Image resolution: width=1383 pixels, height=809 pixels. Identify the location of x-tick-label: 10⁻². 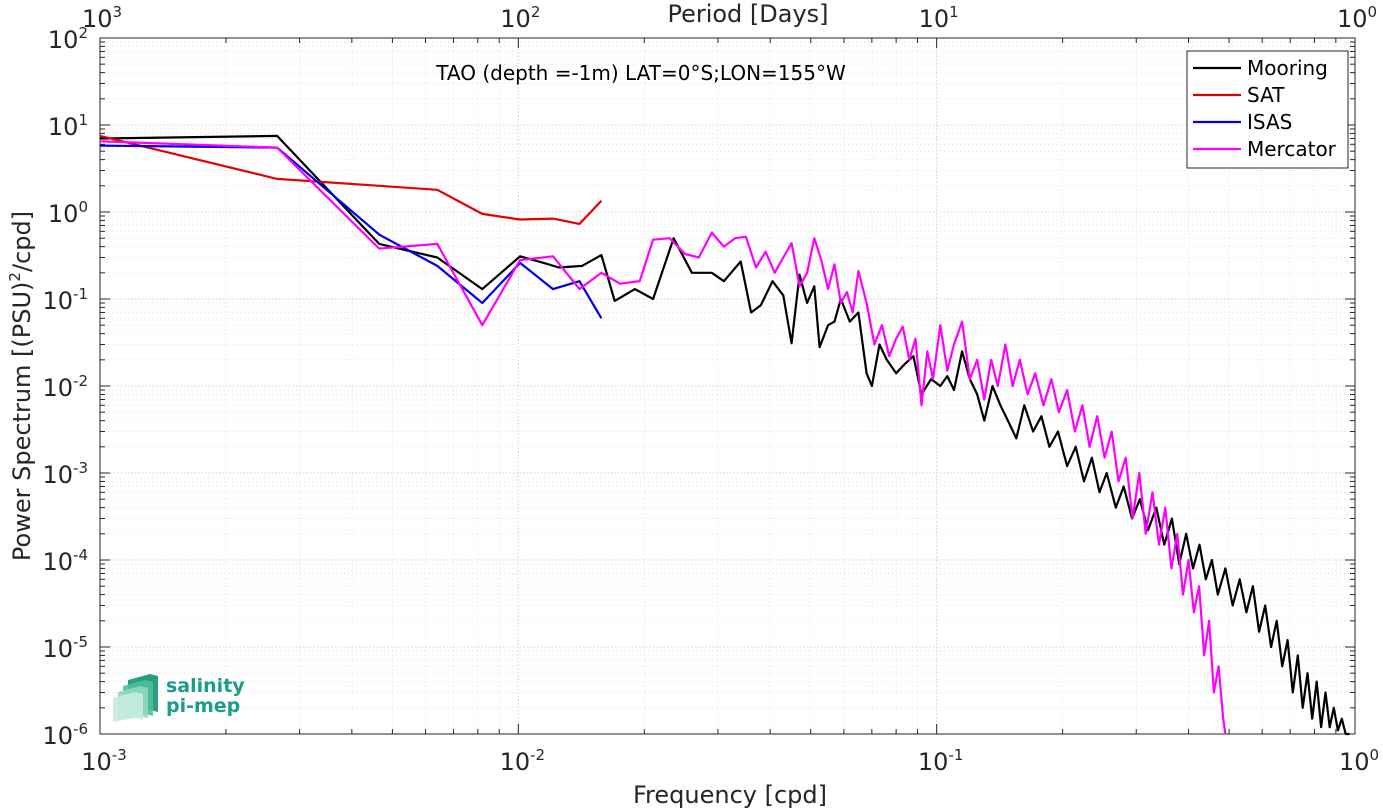
(523, 761).